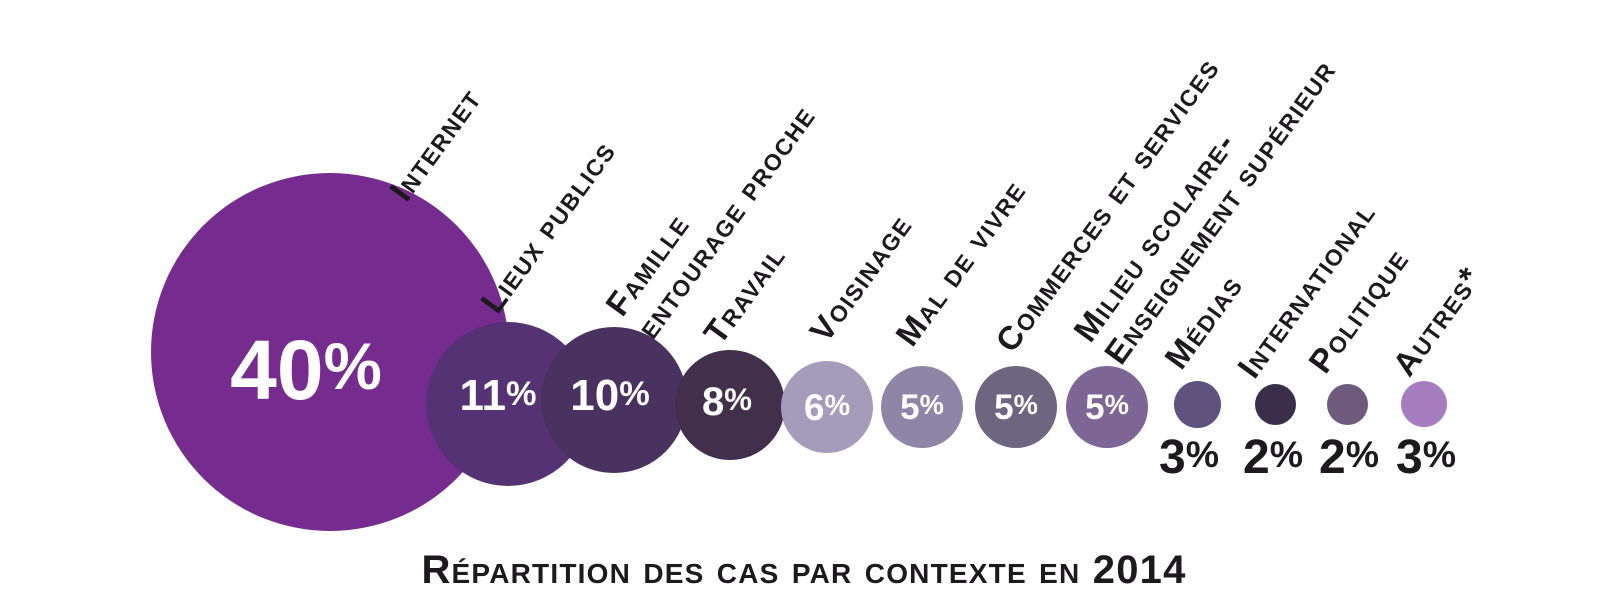 This screenshot has width=1608, height=614. Describe the element at coordinates (804, 570) in the screenshot. I see `chart-title: Répartition des cas par contexte en 2014` at that location.